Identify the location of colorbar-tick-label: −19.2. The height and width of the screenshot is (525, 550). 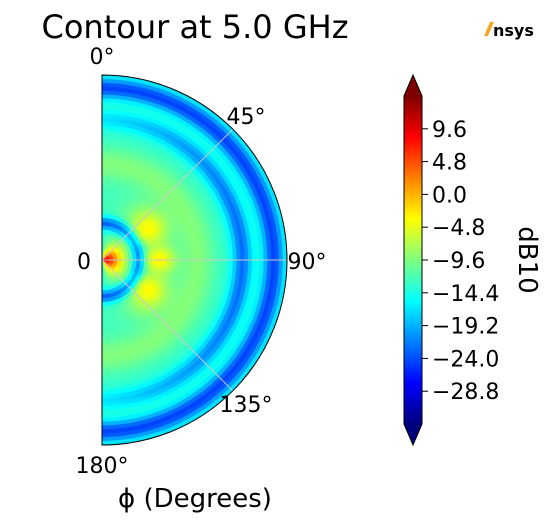
(465, 327).